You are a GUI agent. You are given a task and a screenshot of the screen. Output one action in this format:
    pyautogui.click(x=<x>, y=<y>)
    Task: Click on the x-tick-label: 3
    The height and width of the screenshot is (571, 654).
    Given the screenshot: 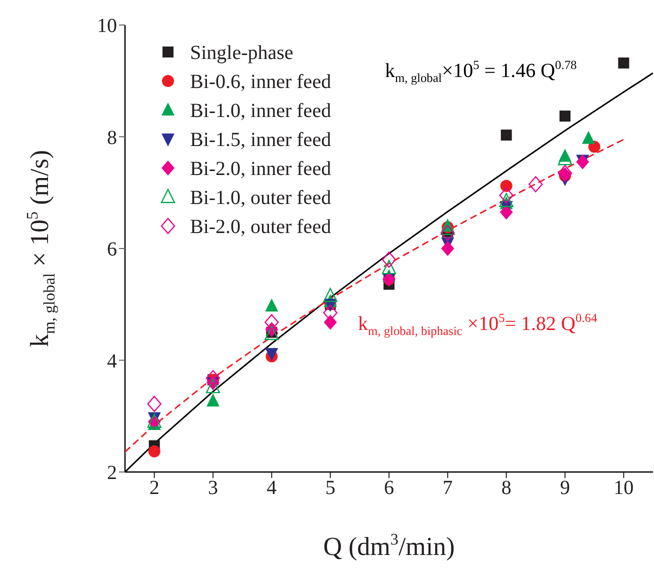 What is the action you would take?
    pyautogui.click(x=213, y=488)
    